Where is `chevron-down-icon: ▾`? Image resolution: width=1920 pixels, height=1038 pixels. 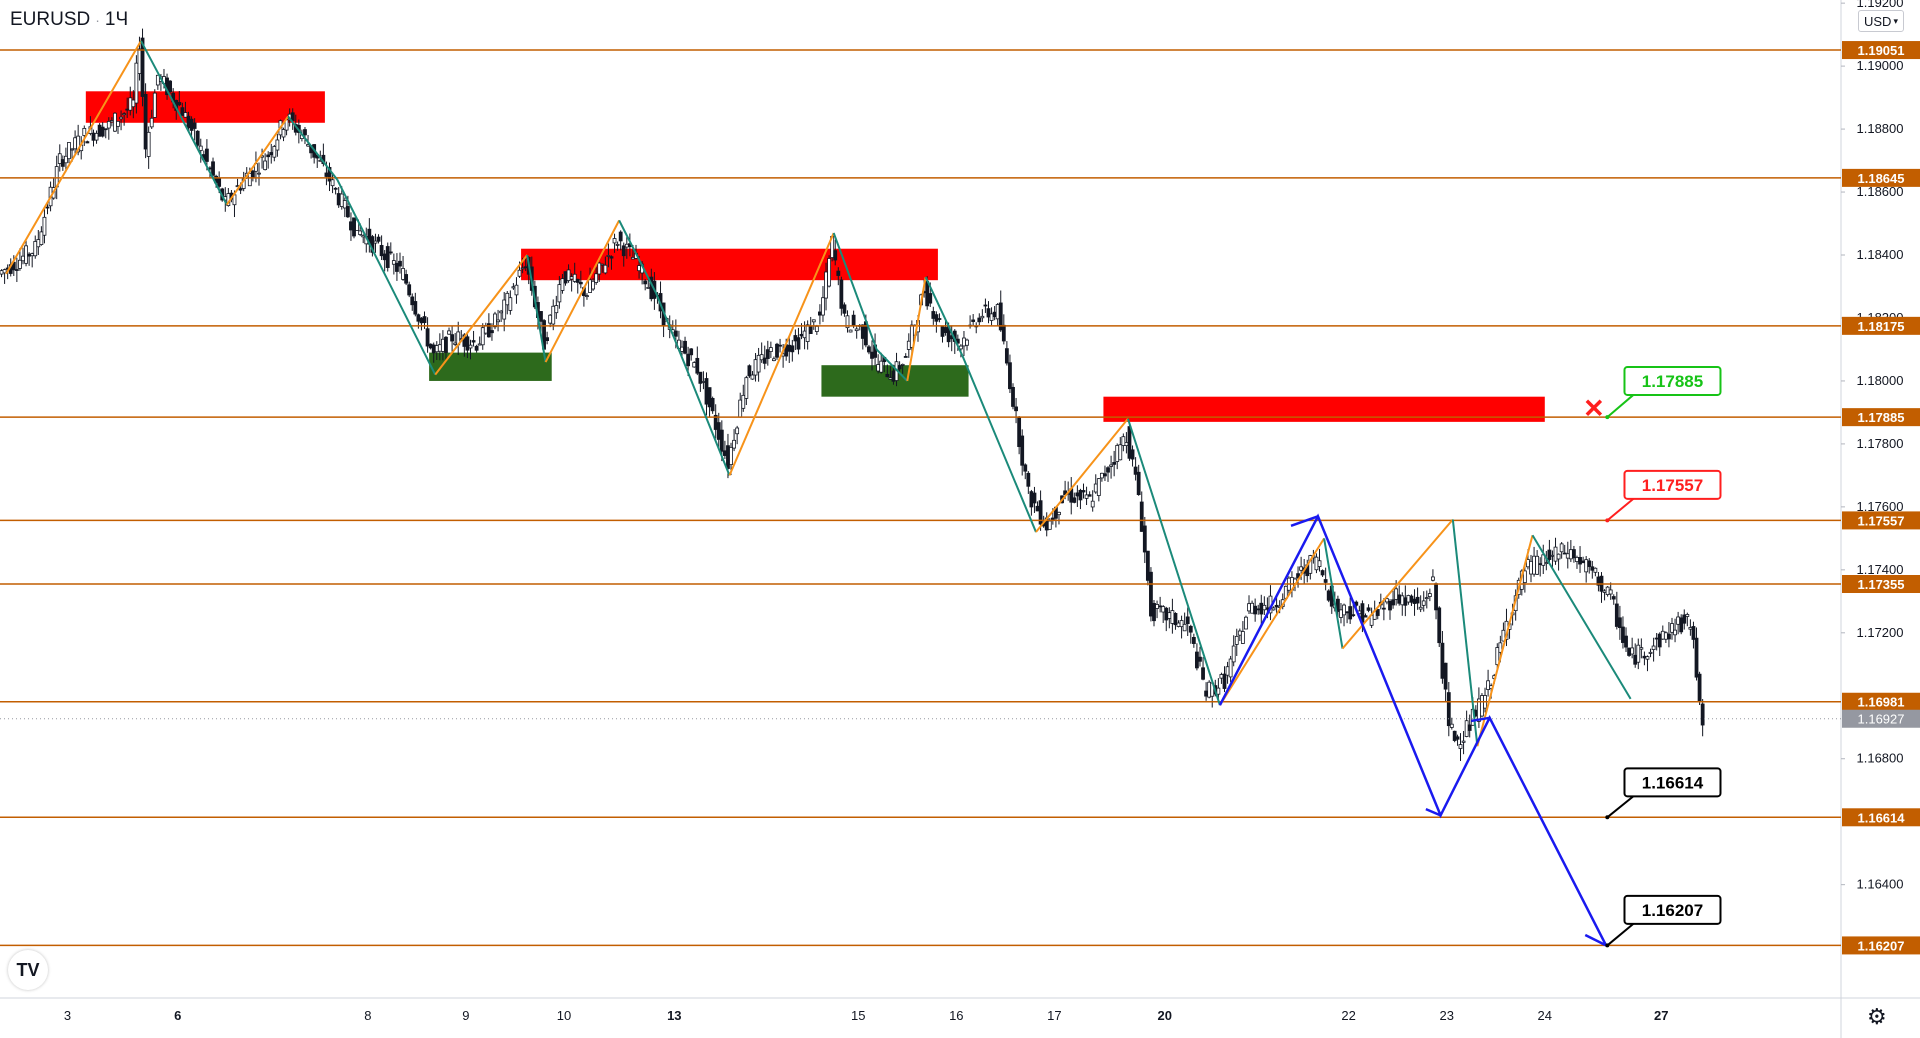
chevron-down-icon: ▾ is located at coordinates (1895, 20).